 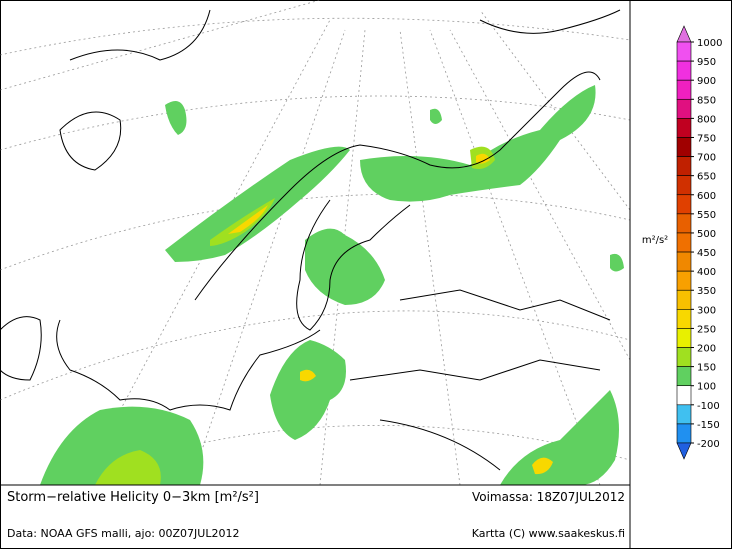 What do you see at coordinates (123, 533) in the screenshot?
I see `data-source: Data: NOAA GFS malli, ajo: 00Z07JUL2012` at bounding box center [123, 533].